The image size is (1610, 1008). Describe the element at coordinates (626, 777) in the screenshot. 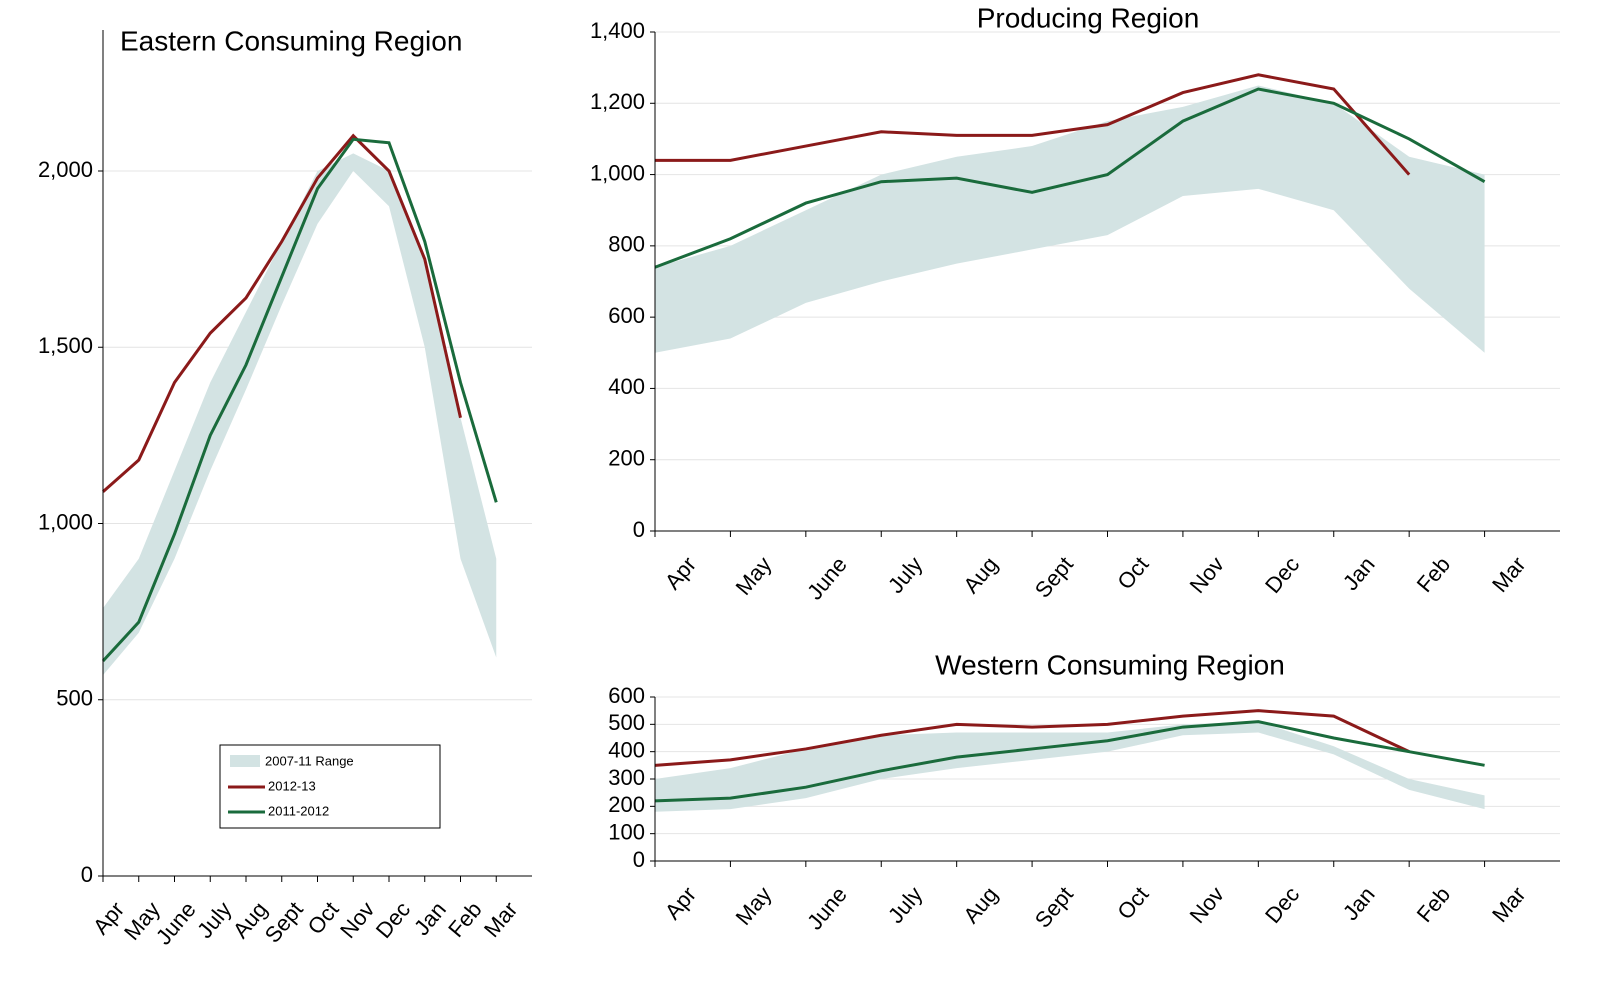

I see `y-tick-label: 300` at that location.